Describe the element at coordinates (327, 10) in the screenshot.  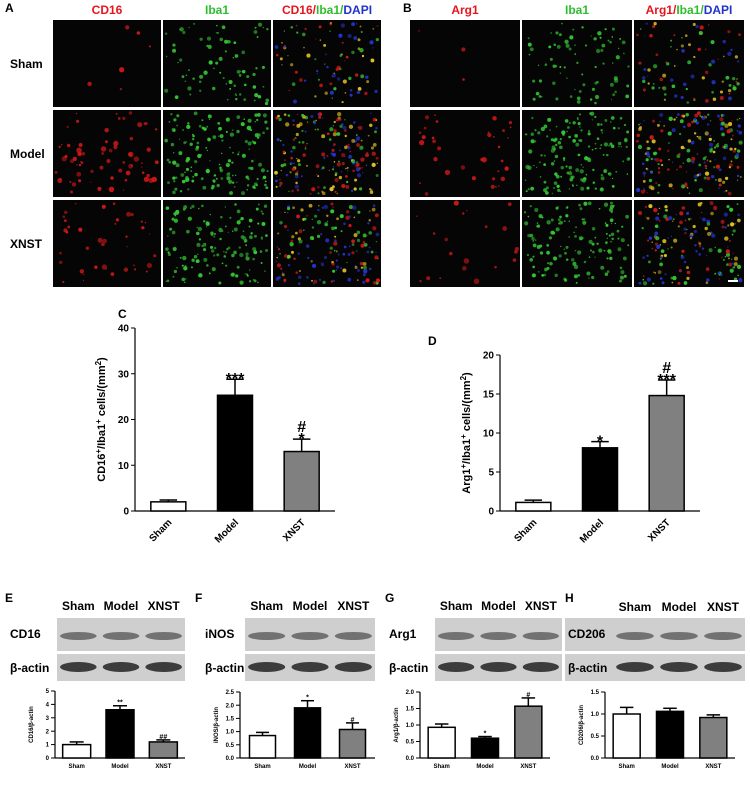
I see `column-header: CD16/Iba1/DAPI` at that location.